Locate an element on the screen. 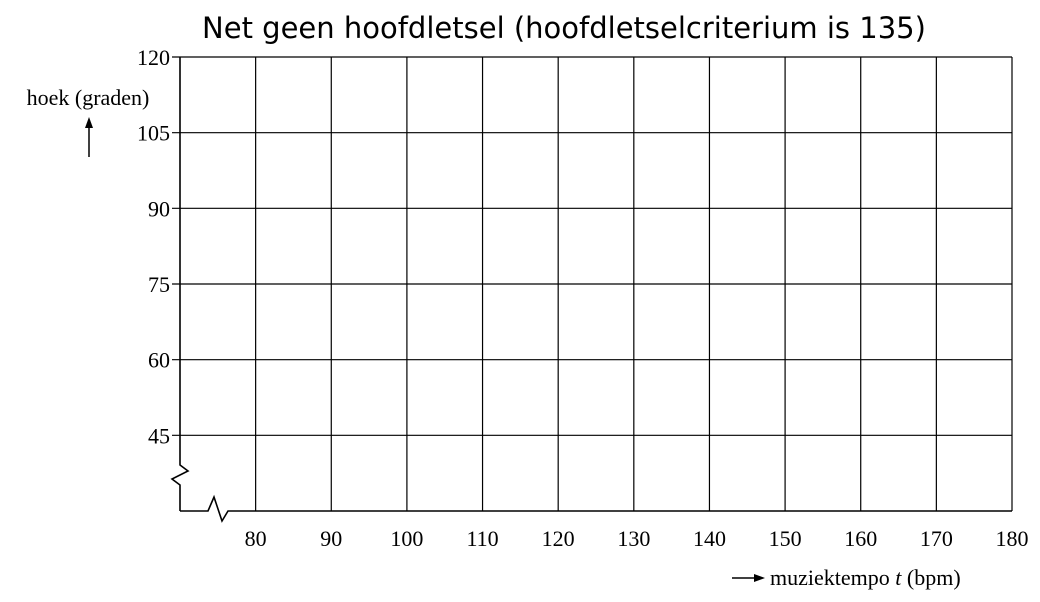 The width and height of the screenshot is (1040, 602). x-tick-label-180: 180 is located at coordinates (1012, 538).